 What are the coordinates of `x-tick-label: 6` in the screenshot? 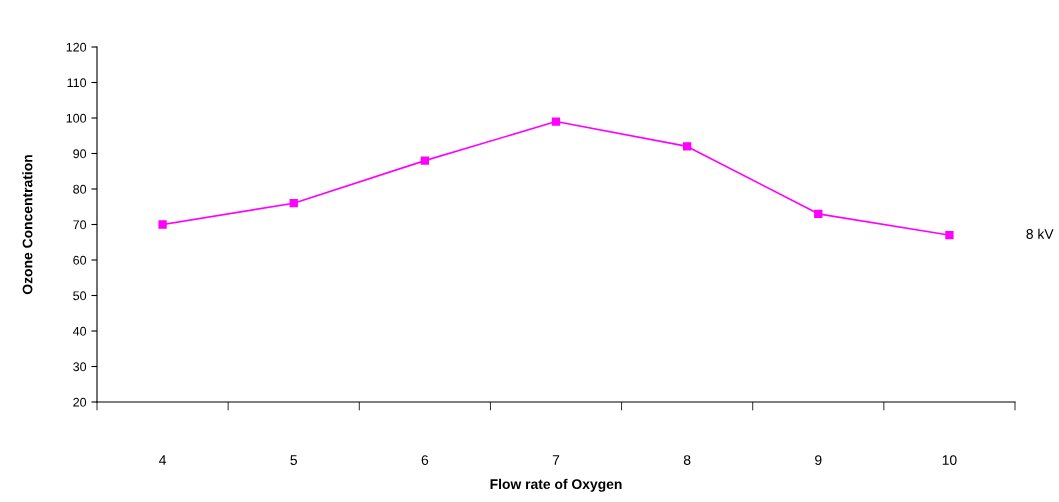 It's located at (425, 460).